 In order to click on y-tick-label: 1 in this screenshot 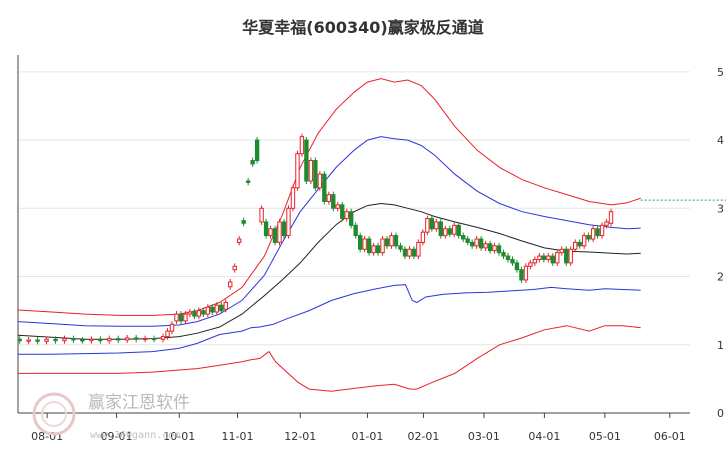, I will do `click(720, 345)`.